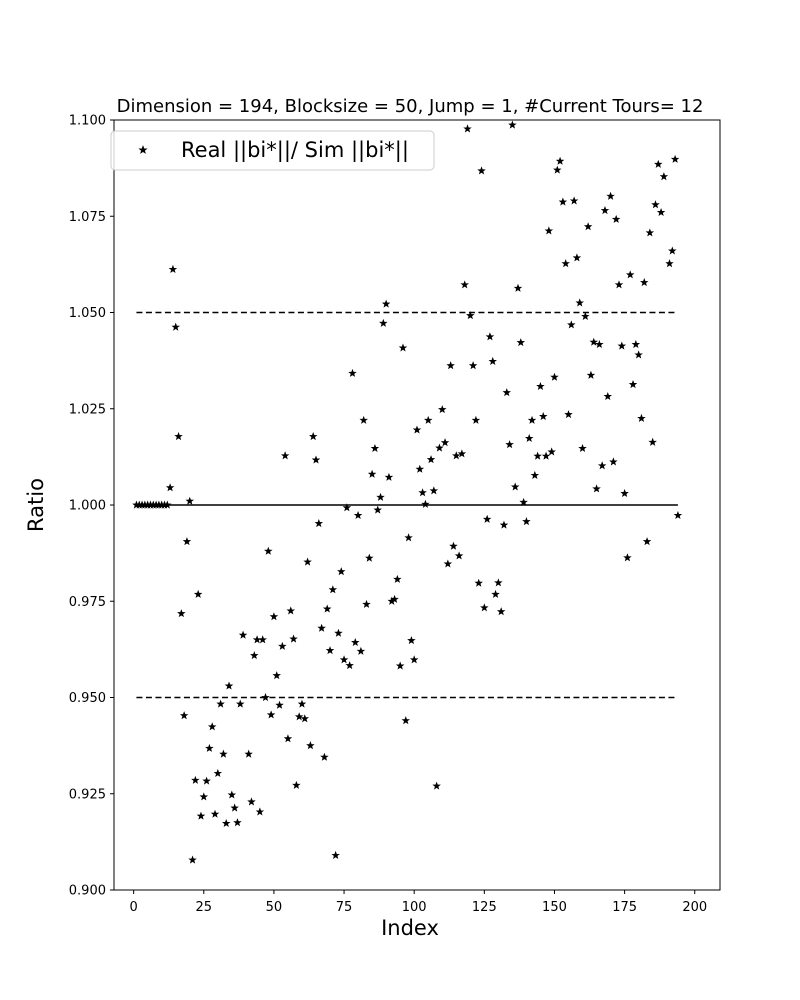  I want to click on y-tick-label: 1.075, so click(87, 217).